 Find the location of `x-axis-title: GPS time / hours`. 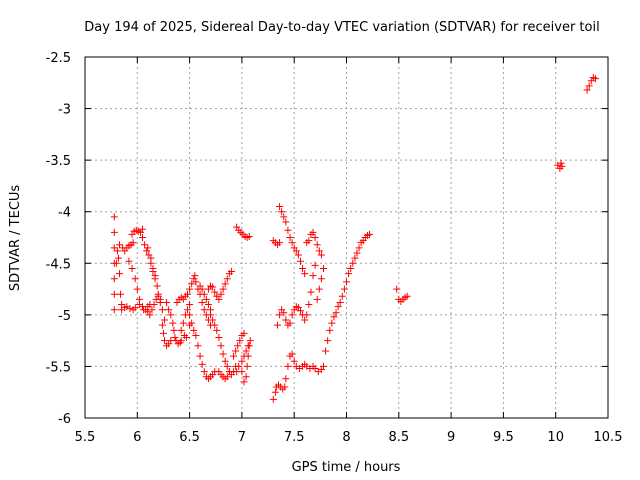

x-axis-title: GPS time / hours is located at coordinates (346, 467).